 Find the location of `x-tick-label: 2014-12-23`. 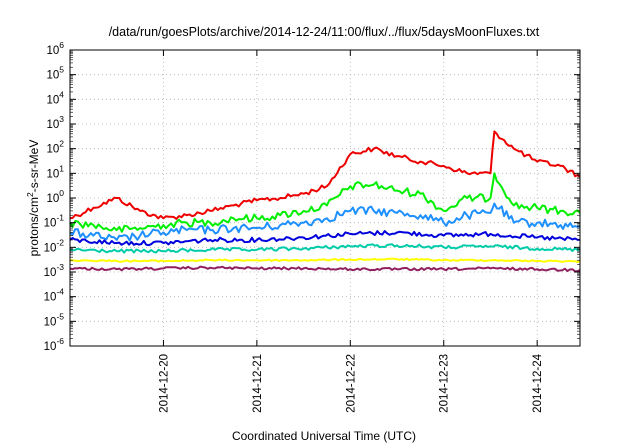

x-tick-label: 2014-12-23 is located at coordinates (445, 383).